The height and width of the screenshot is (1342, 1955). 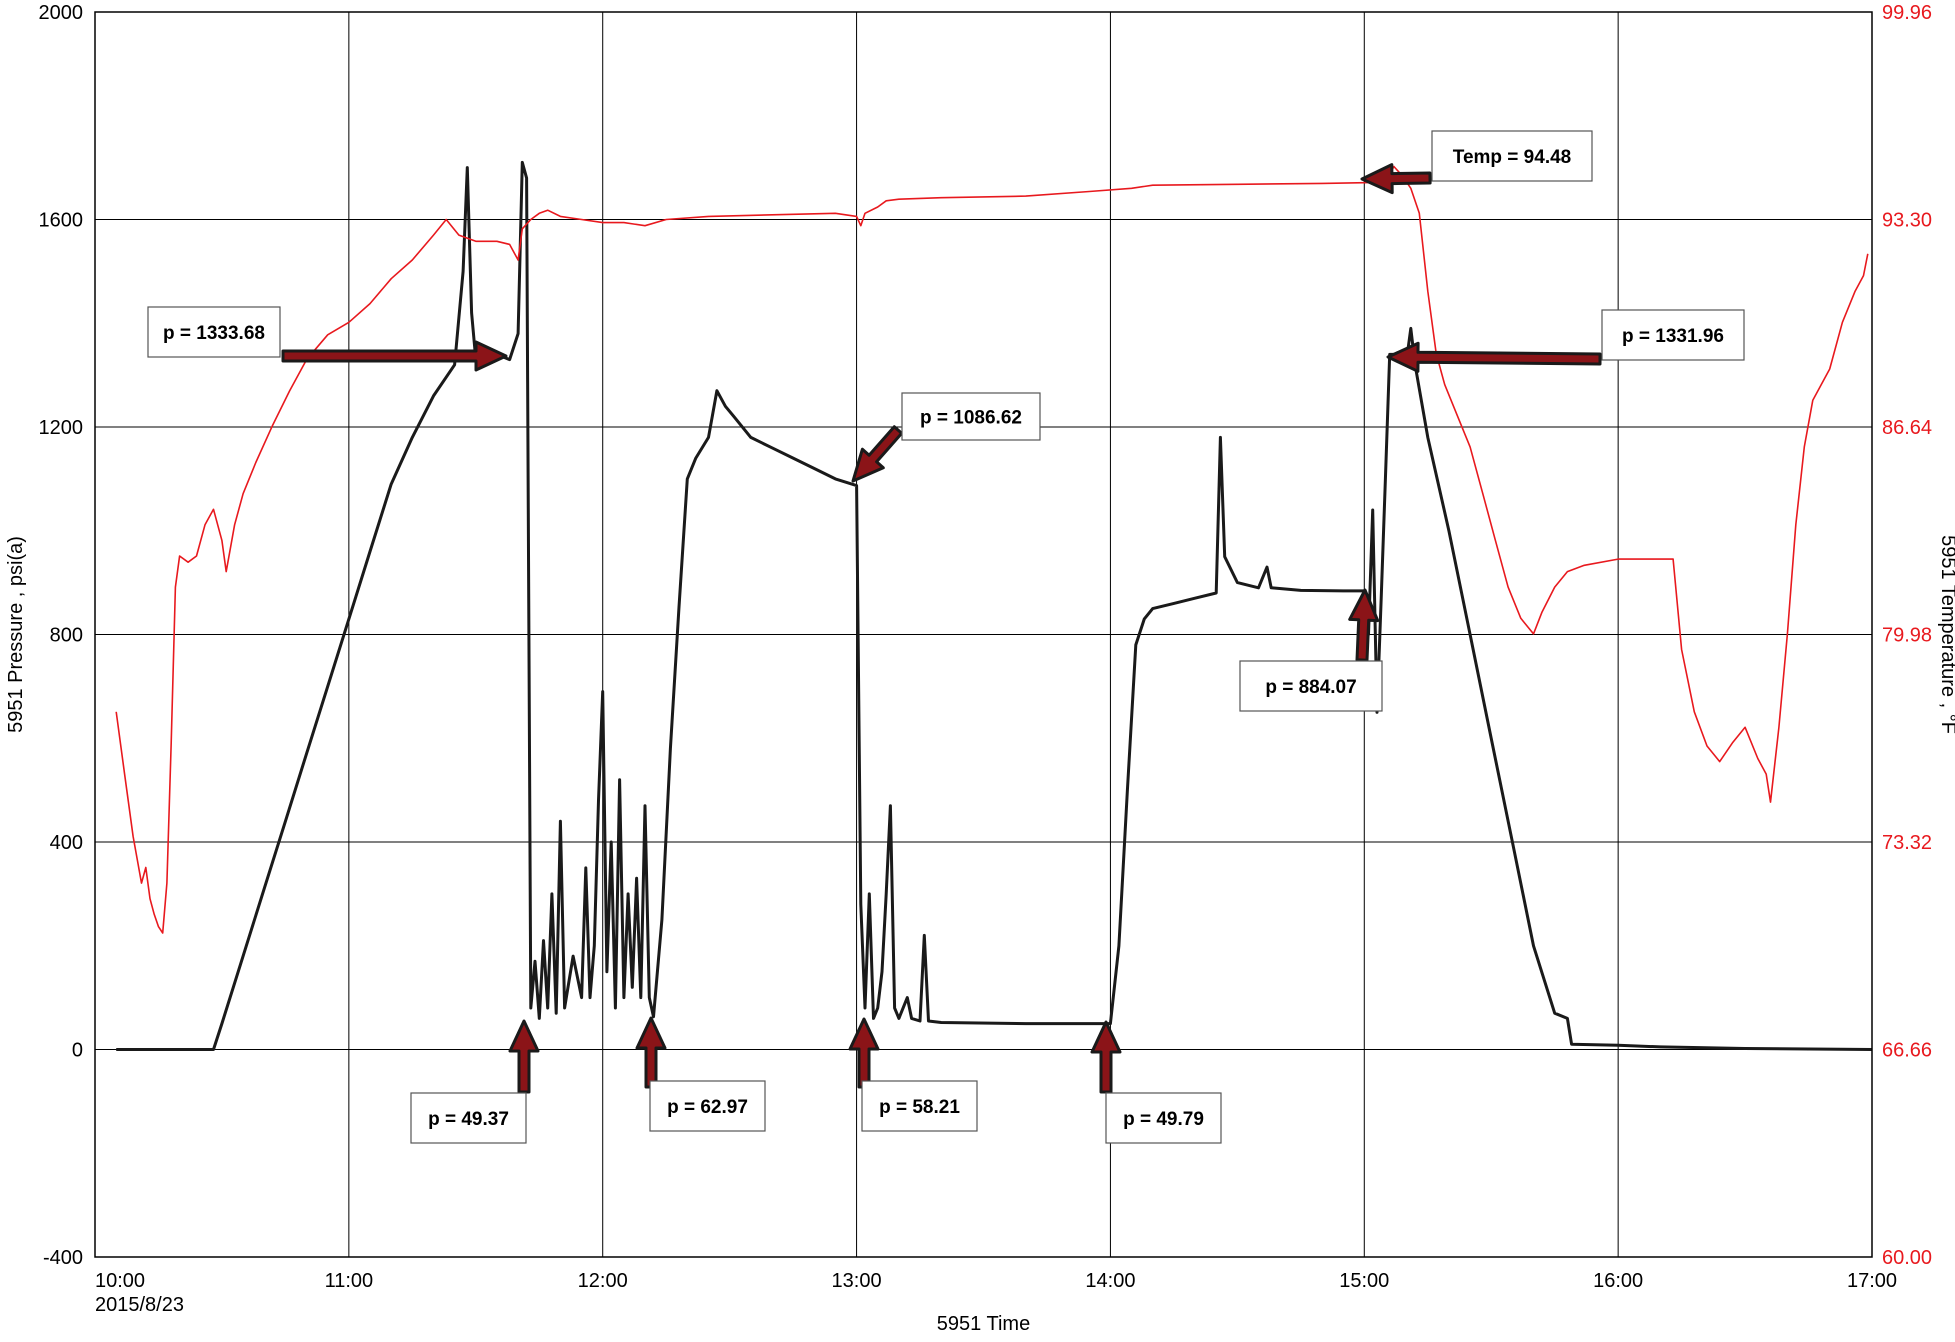 I want to click on y2-axis-title: 5951 Temperature , °F, so click(x=1946, y=634).